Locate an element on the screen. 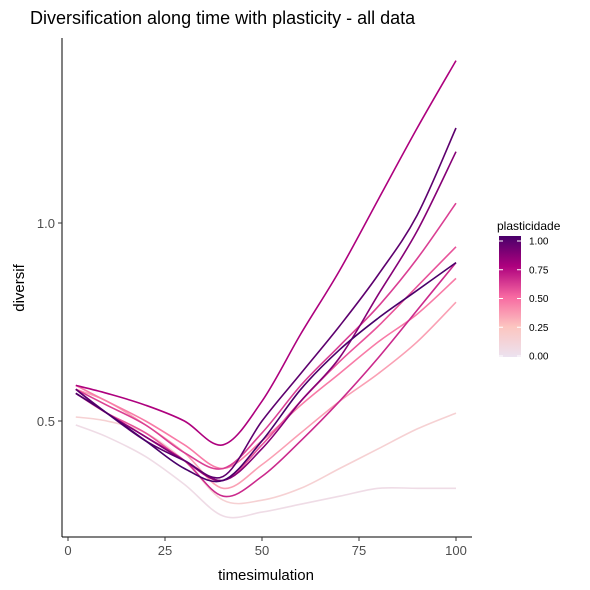  legend-tick-label: 1.00 is located at coordinates (539, 242).